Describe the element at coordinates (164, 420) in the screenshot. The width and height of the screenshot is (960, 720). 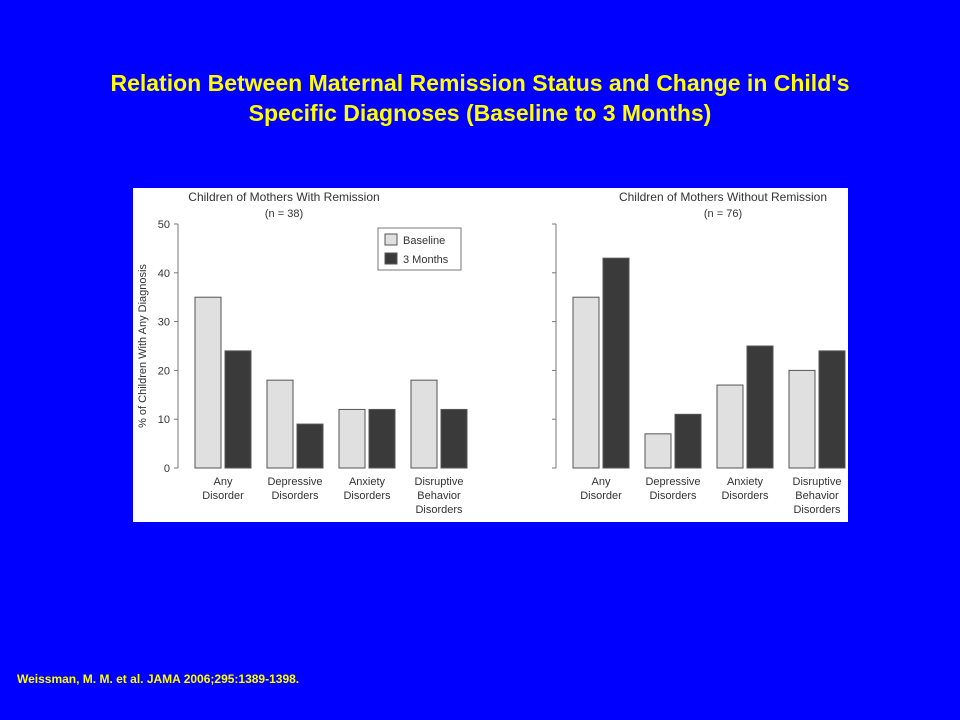
I see `y-tick-label: 10` at that location.